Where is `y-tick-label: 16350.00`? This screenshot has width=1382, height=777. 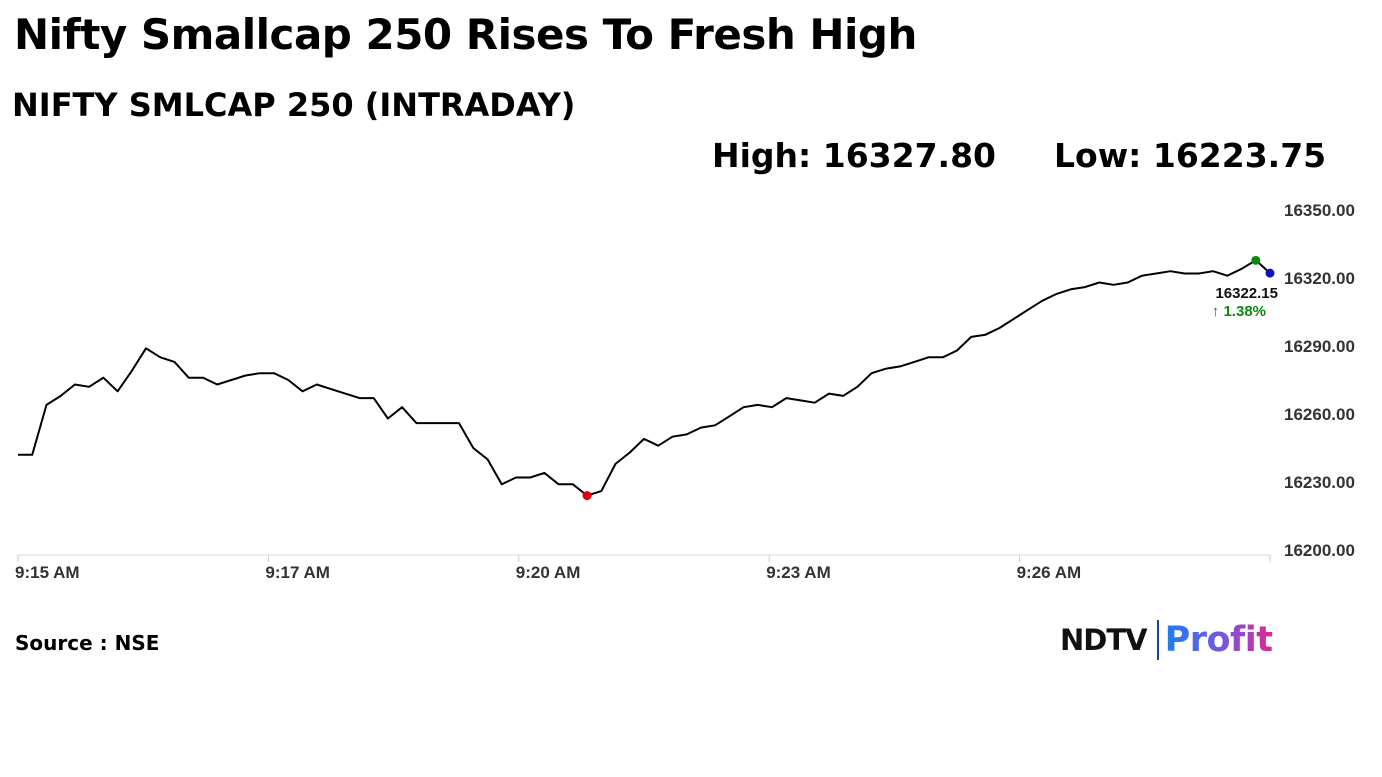 y-tick-label: 16350.00 is located at coordinates (1319, 210).